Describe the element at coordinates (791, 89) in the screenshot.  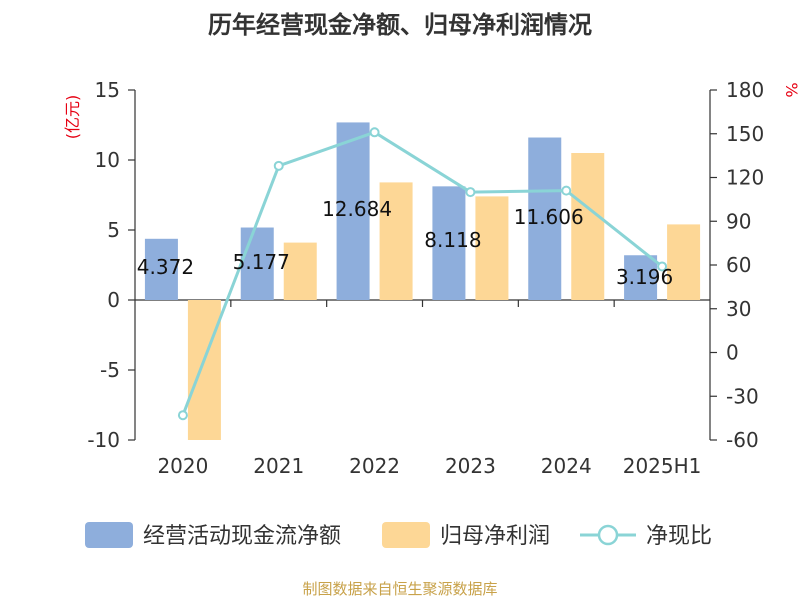
I see `right-axis-unit: %` at that location.